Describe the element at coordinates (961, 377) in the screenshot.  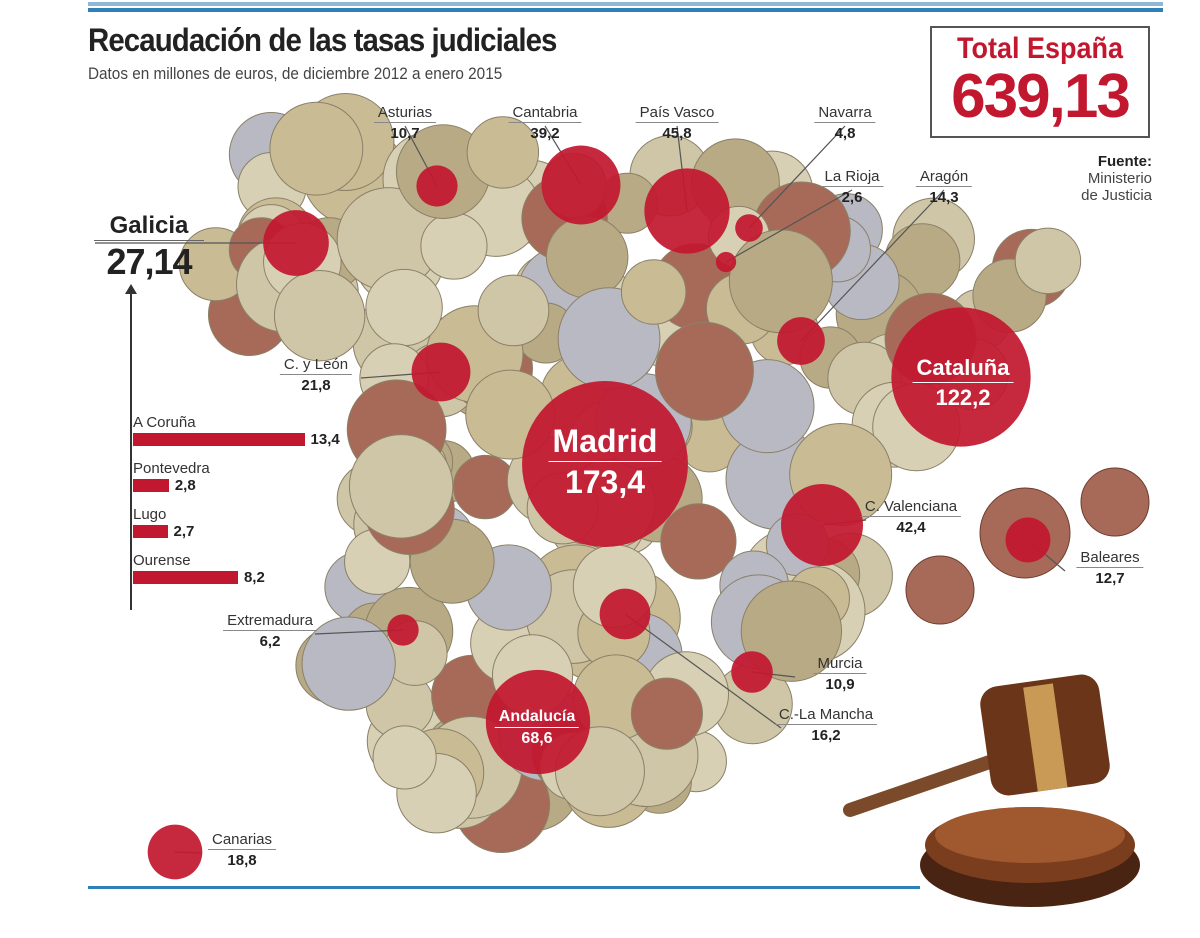
I see `bubble-catalu-a` at that location.